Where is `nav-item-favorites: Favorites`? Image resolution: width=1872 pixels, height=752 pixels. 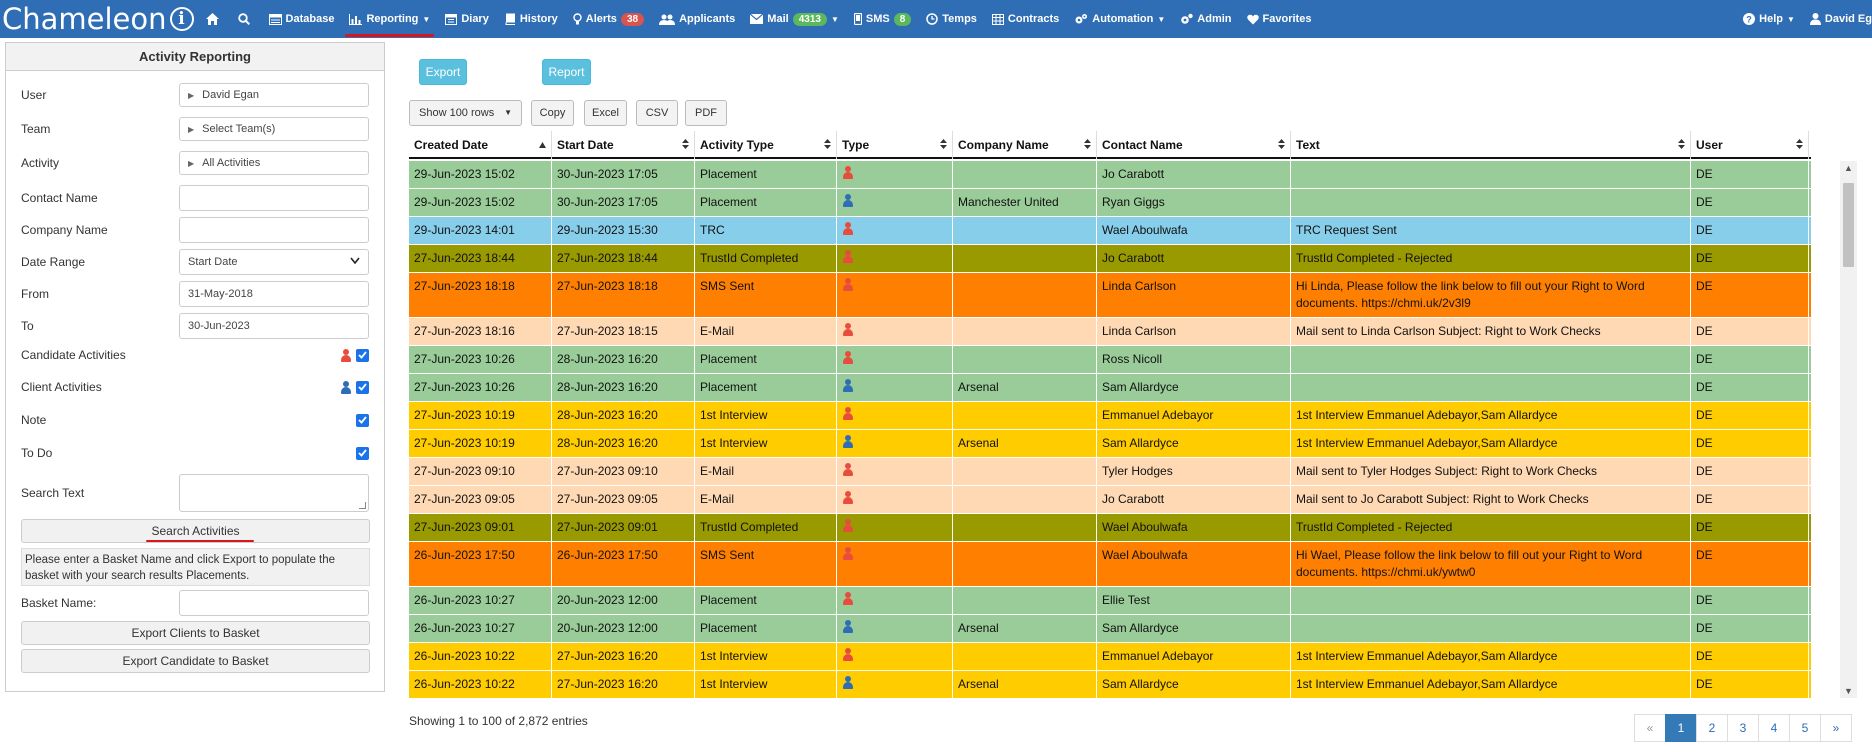 nav-item-favorites: Favorites is located at coordinates (1278, 19).